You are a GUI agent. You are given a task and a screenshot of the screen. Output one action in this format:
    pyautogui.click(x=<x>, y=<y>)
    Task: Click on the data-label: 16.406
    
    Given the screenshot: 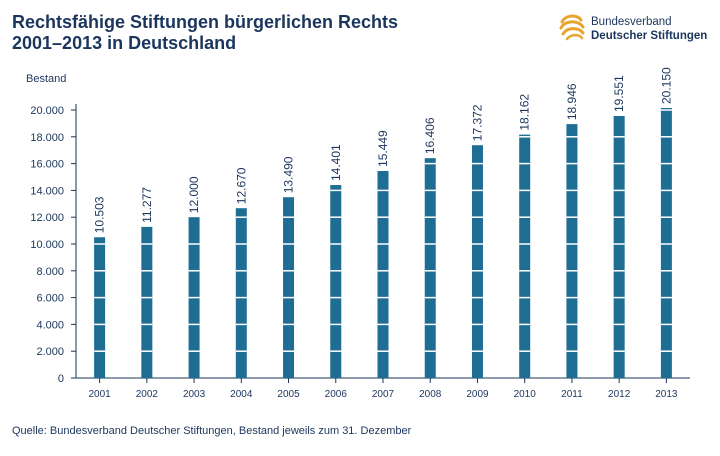 What is the action you would take?
    pyautogui.click(x=430, y=135)
    